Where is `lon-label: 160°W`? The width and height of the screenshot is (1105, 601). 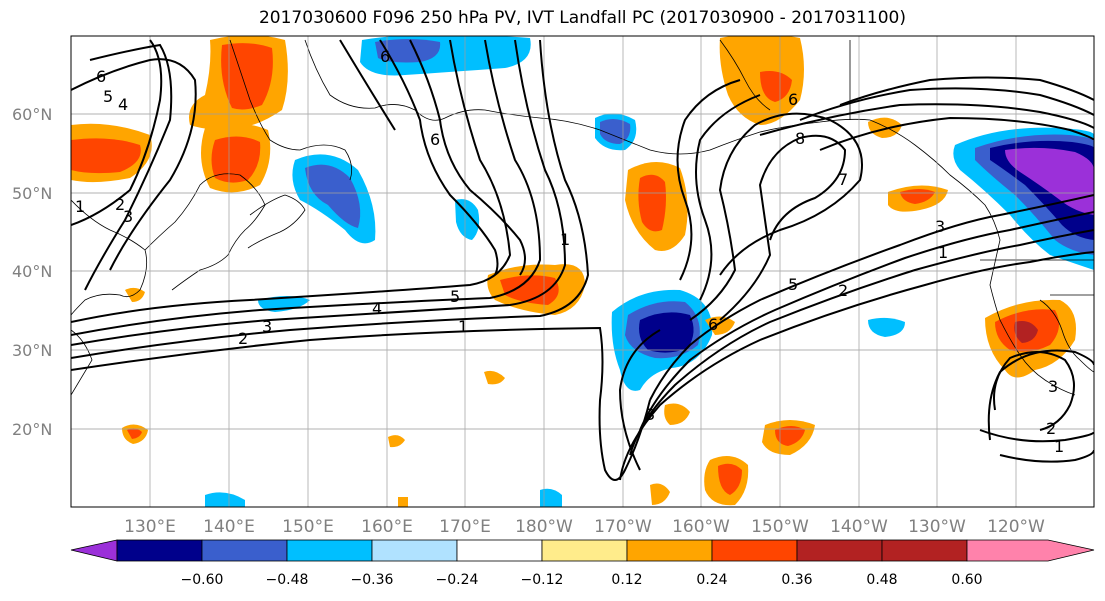 lon-label: 160°W is located at coordinates (701, 527).